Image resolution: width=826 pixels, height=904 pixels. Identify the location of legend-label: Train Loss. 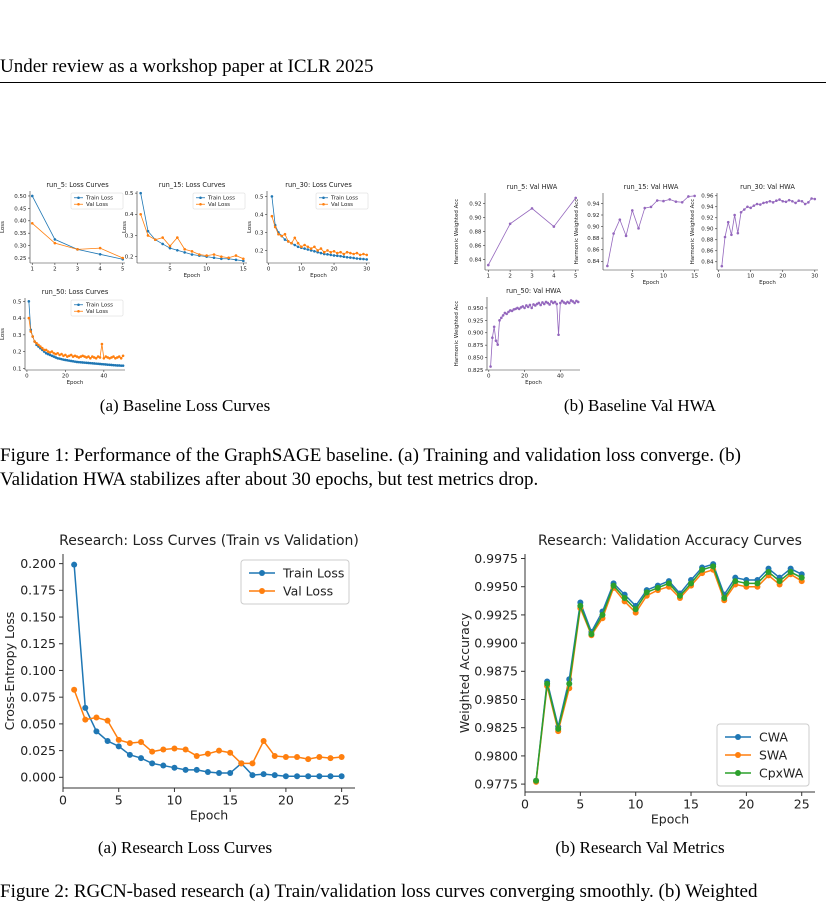
(99, 199).